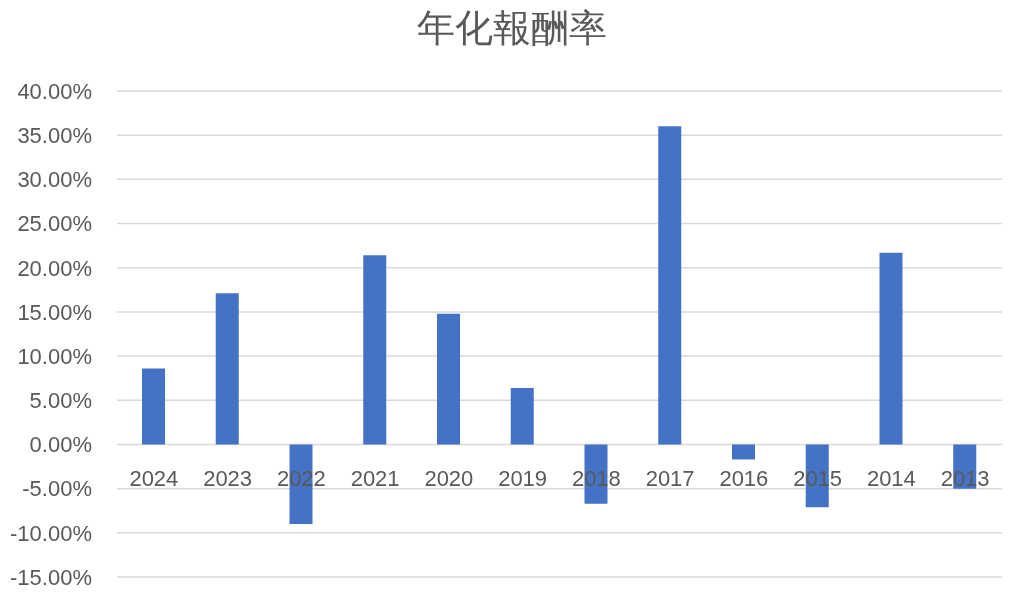 This screenshot has width=1024, height=600. I want to click on x-tick-label: 2020, so click(449, 478).